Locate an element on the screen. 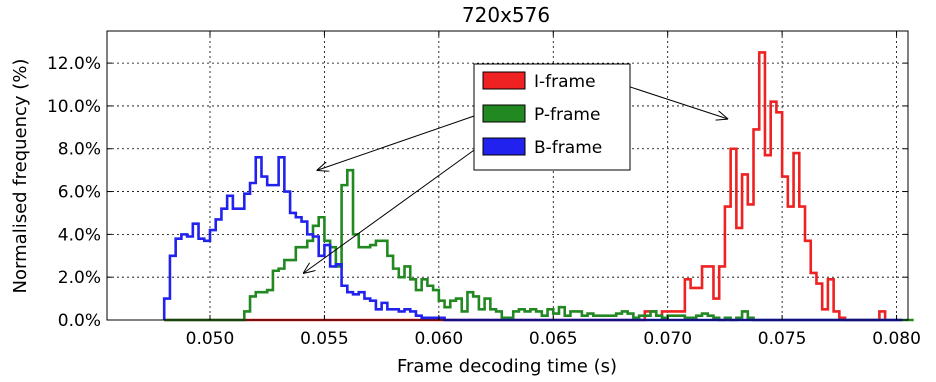 This screenshot has width=936, height=382. x-tick-label: 0.060 is located at coordinates (439, 339).